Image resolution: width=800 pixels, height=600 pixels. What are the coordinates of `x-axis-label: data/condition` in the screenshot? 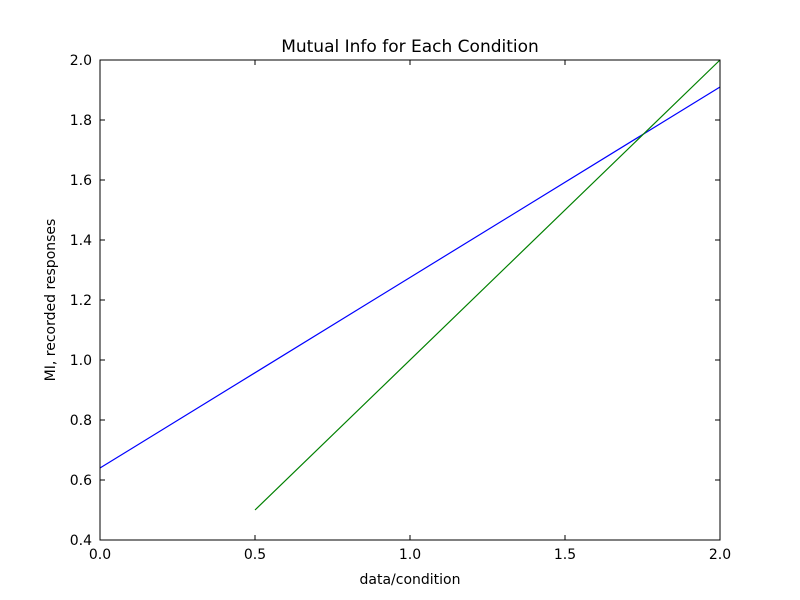 It's located at (410, 580).